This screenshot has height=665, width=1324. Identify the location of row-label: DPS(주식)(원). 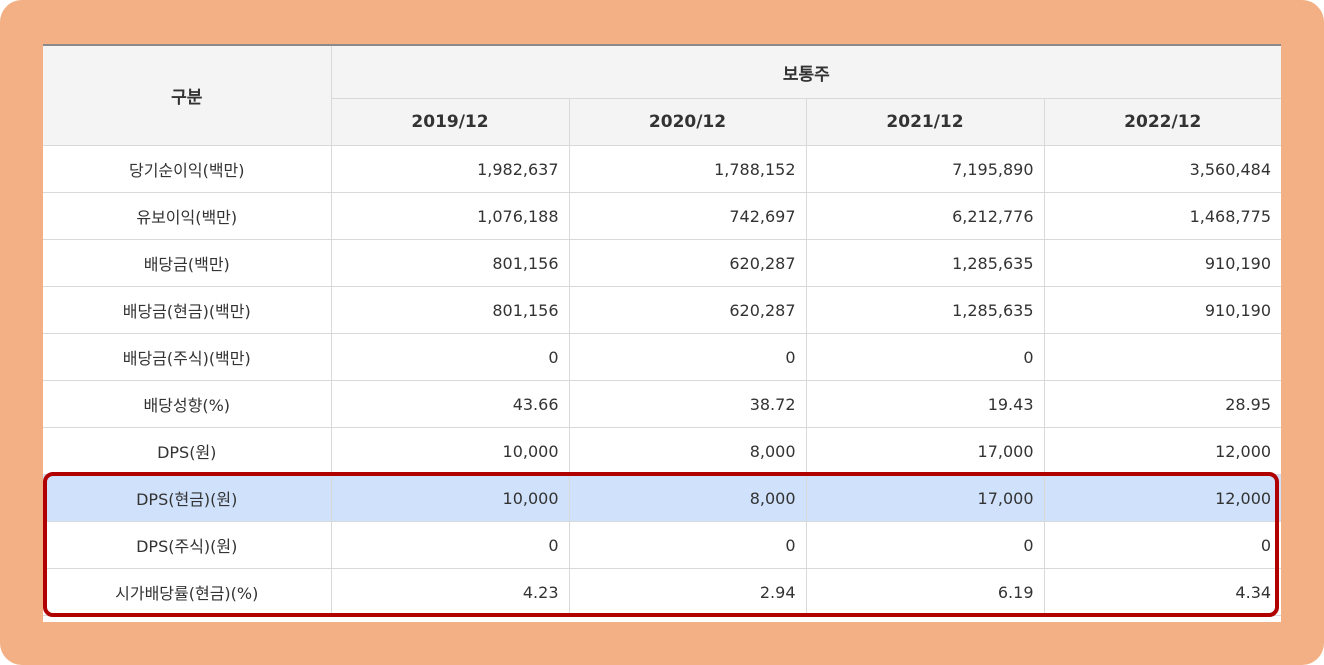
(187, 545).